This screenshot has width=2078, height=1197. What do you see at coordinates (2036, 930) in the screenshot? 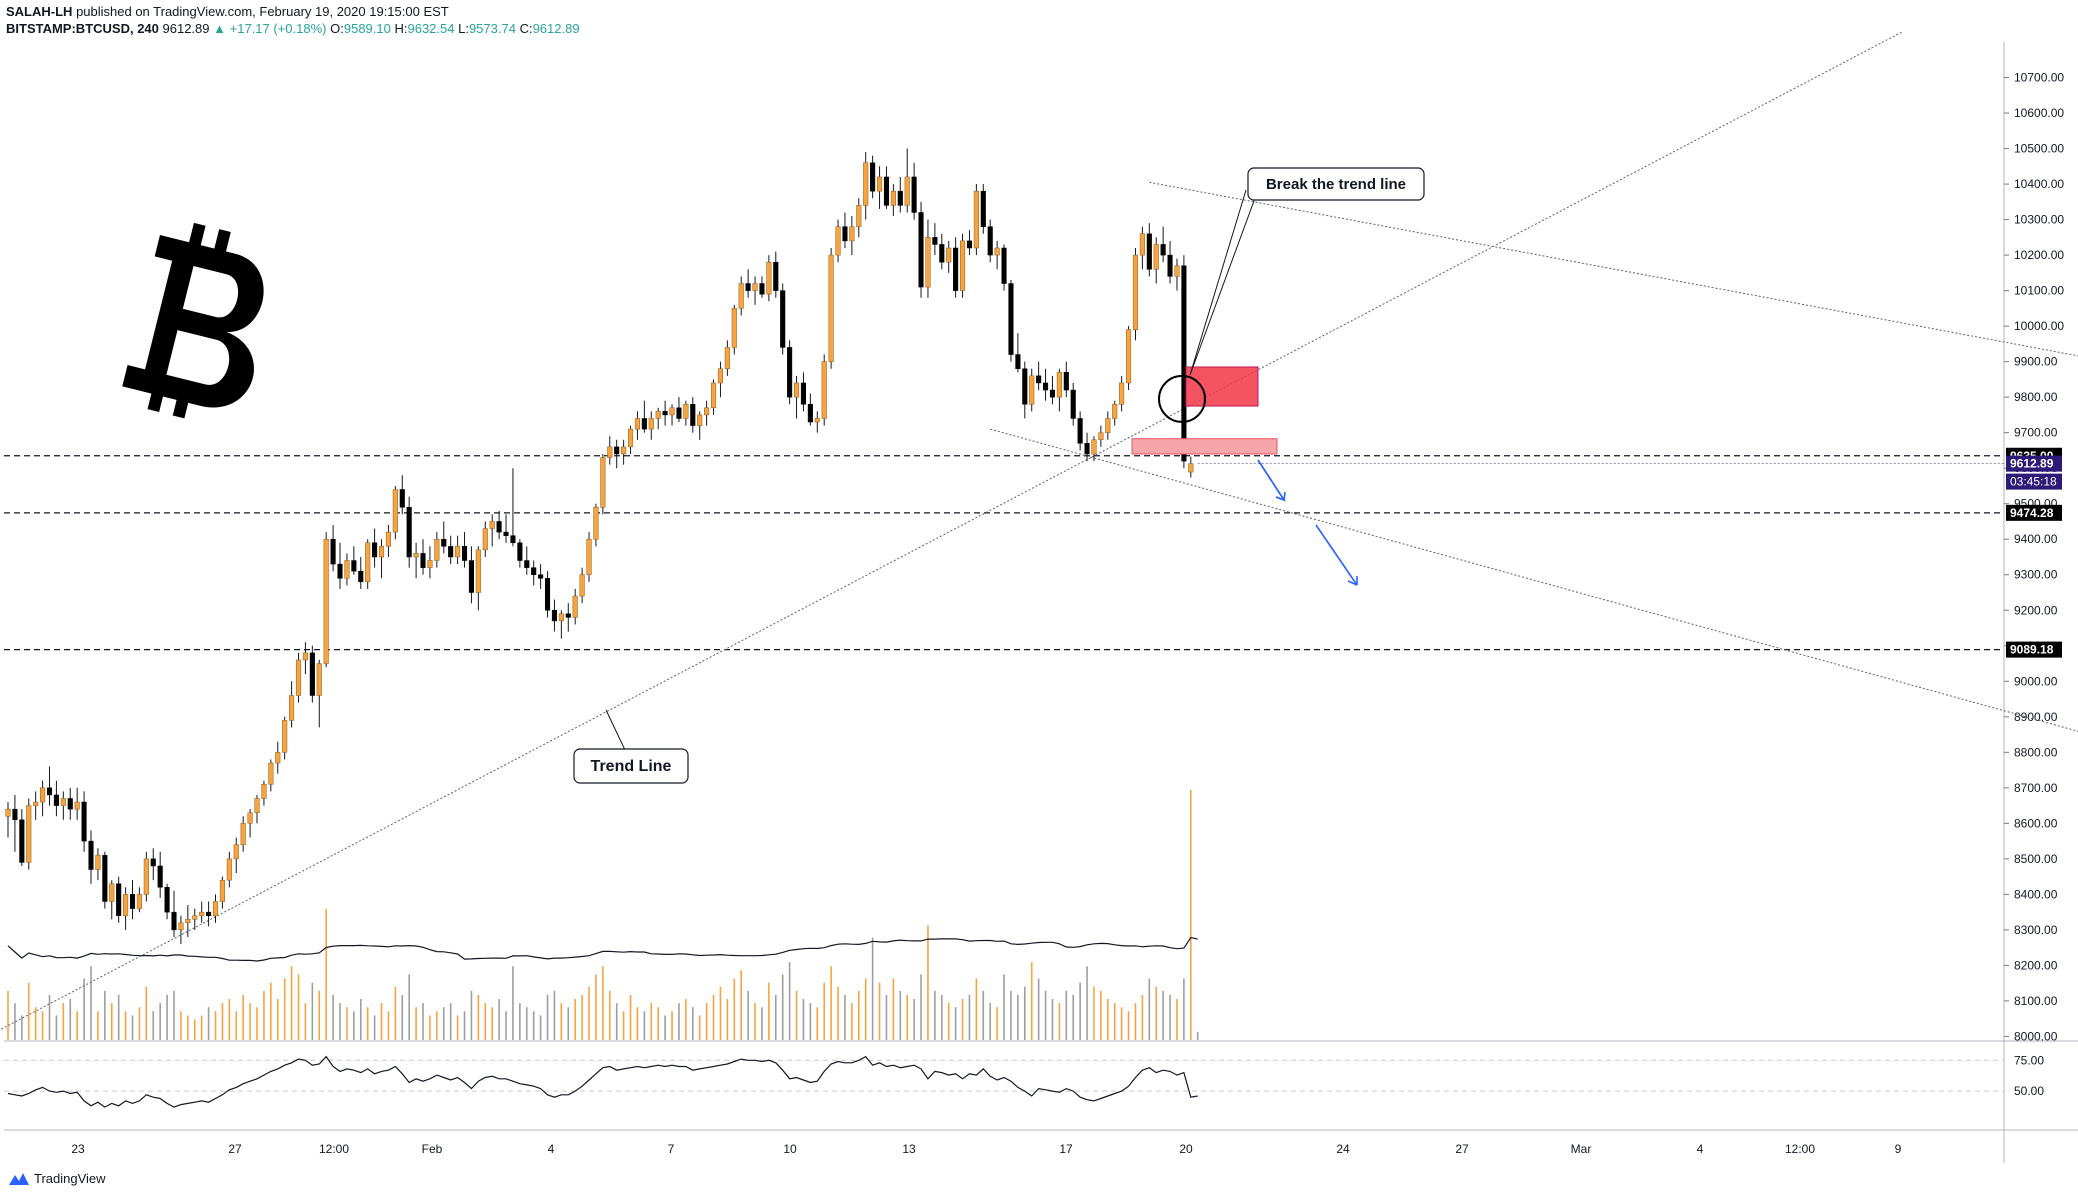
I see `price-tick-label: 8300.00` at bounding box center [2036, 930].